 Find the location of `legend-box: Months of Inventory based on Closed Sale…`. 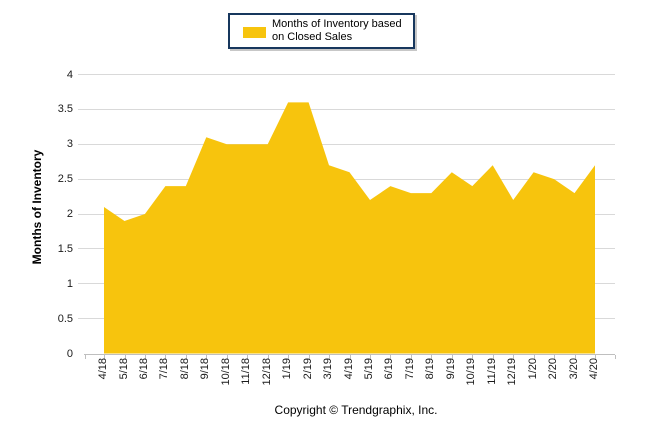

legend-box: Months of Inventory based on Closed Sale… is located at coordinates (321, 31).